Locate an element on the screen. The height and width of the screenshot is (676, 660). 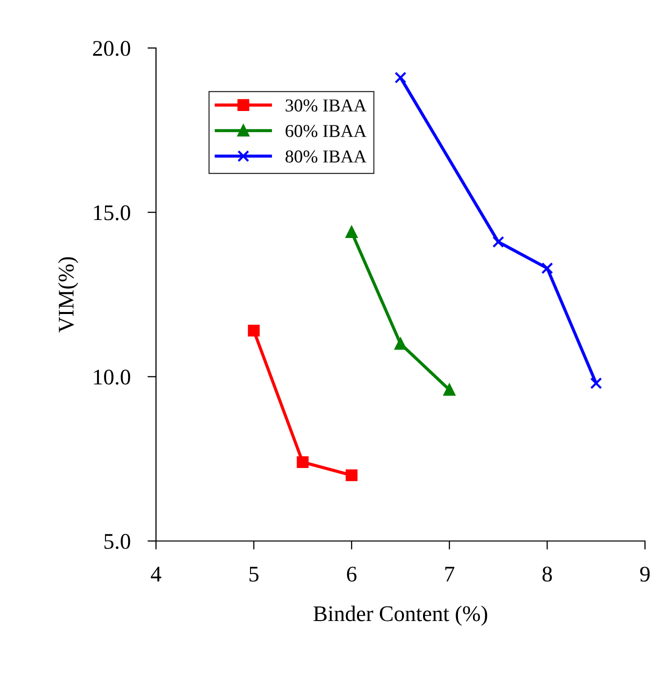
y-tick-label: 10.0 is located at coordinates (112, 377).